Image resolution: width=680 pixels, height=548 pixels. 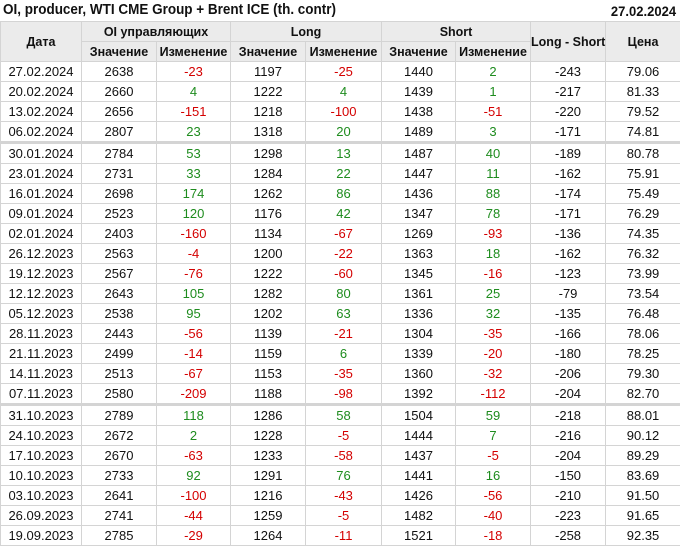 I want to click on cell-price: 76.32, so click(x=642, y=253).